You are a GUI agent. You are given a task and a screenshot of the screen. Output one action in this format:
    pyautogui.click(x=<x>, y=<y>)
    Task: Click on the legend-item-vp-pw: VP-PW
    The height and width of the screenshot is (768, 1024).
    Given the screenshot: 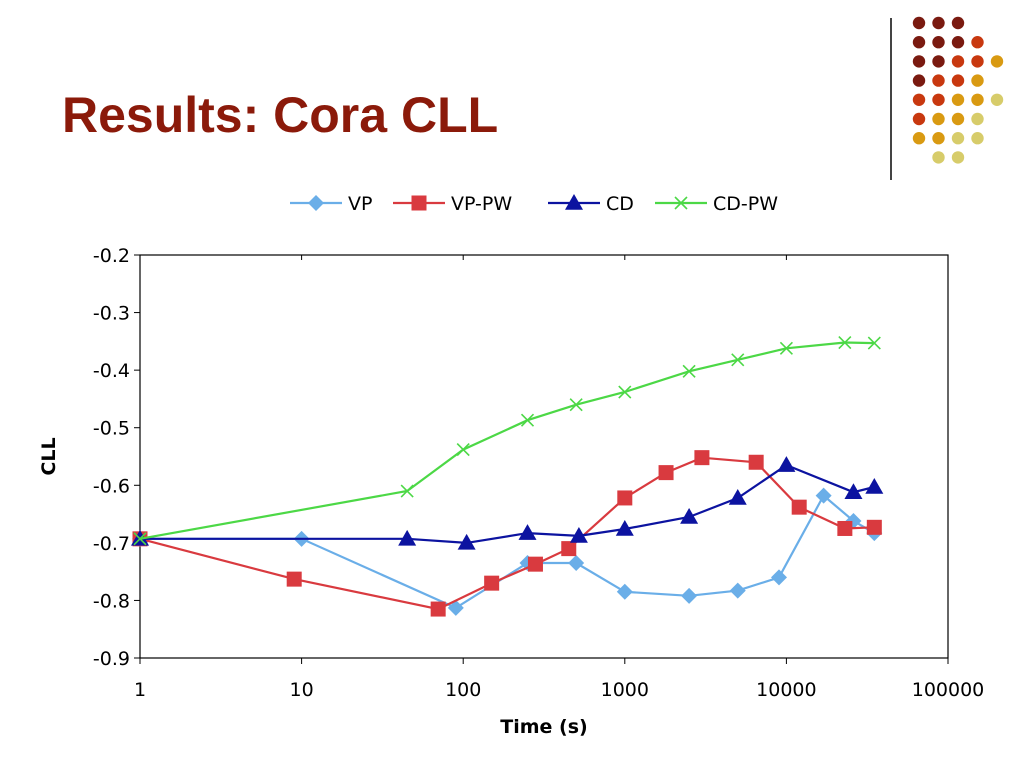 What is the action you would take?
    pyautogui.click(x=452, y=204)
    